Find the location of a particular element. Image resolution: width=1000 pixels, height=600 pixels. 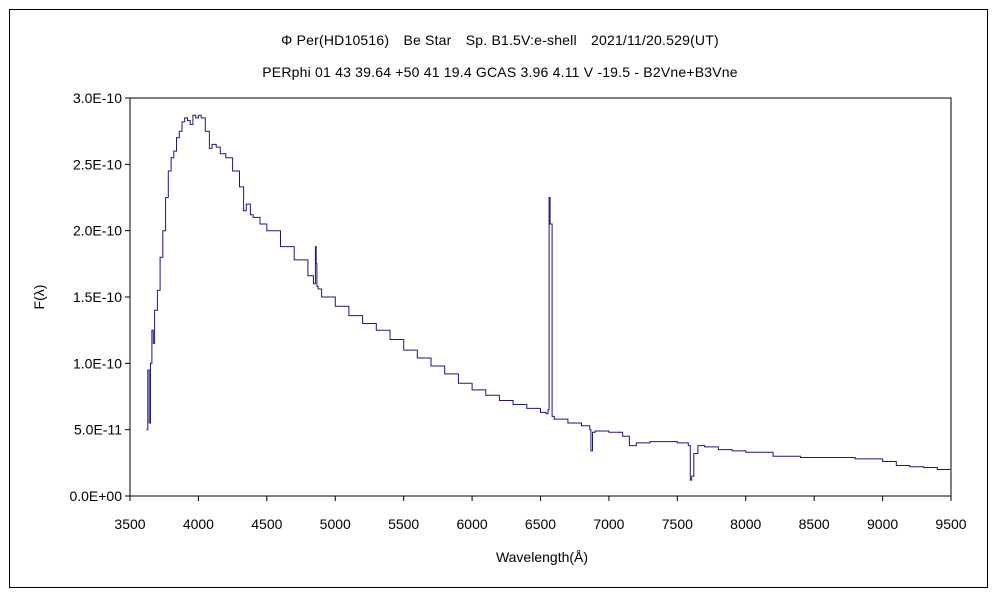

x-tick-label: 4000 is located at coordinates (198, 524).